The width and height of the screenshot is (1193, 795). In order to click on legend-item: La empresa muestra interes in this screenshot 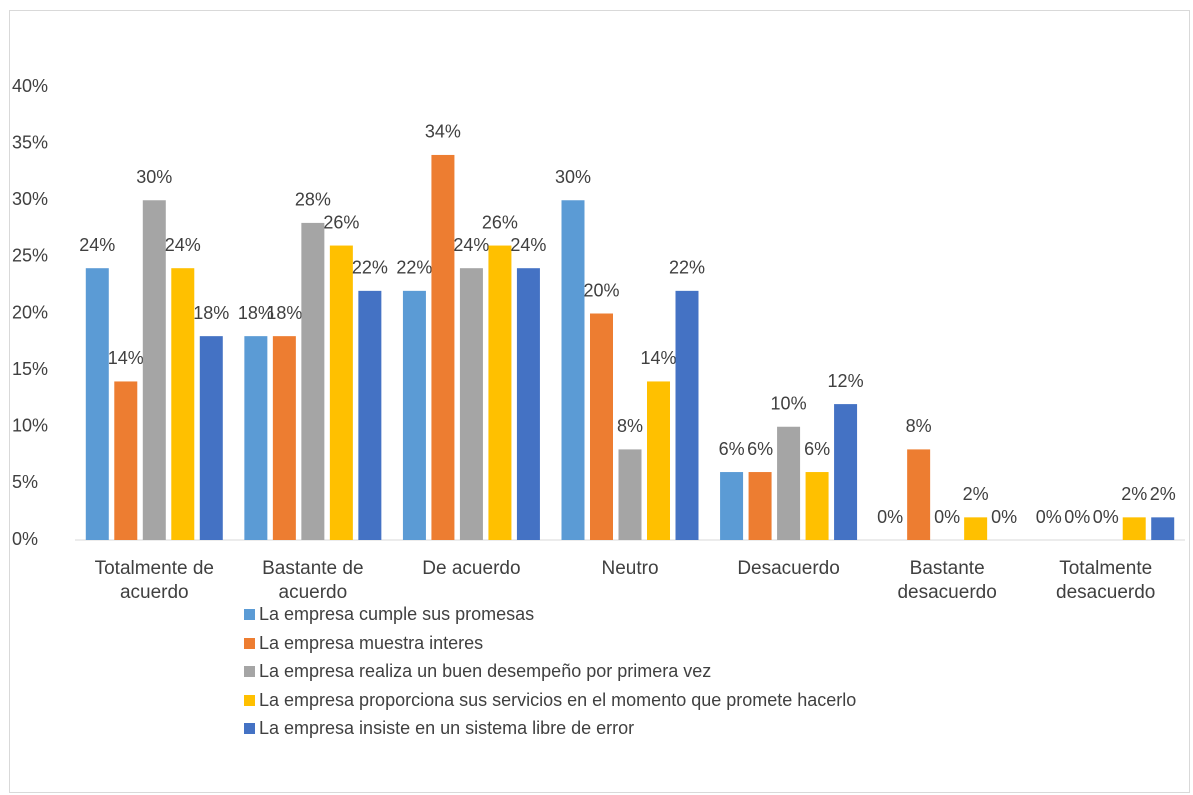, I will do `click(363, 643)`.